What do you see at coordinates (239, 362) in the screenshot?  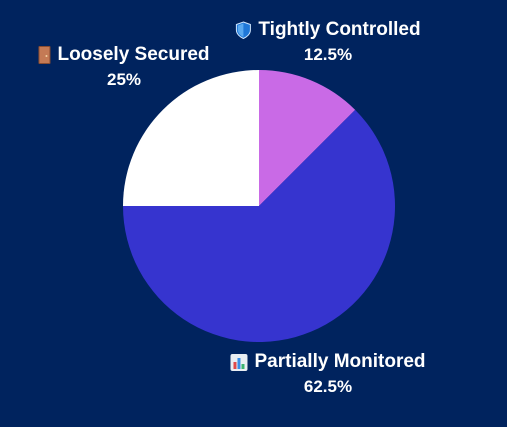 I see `bar-chart-icon` at bounding box center [239, 362].